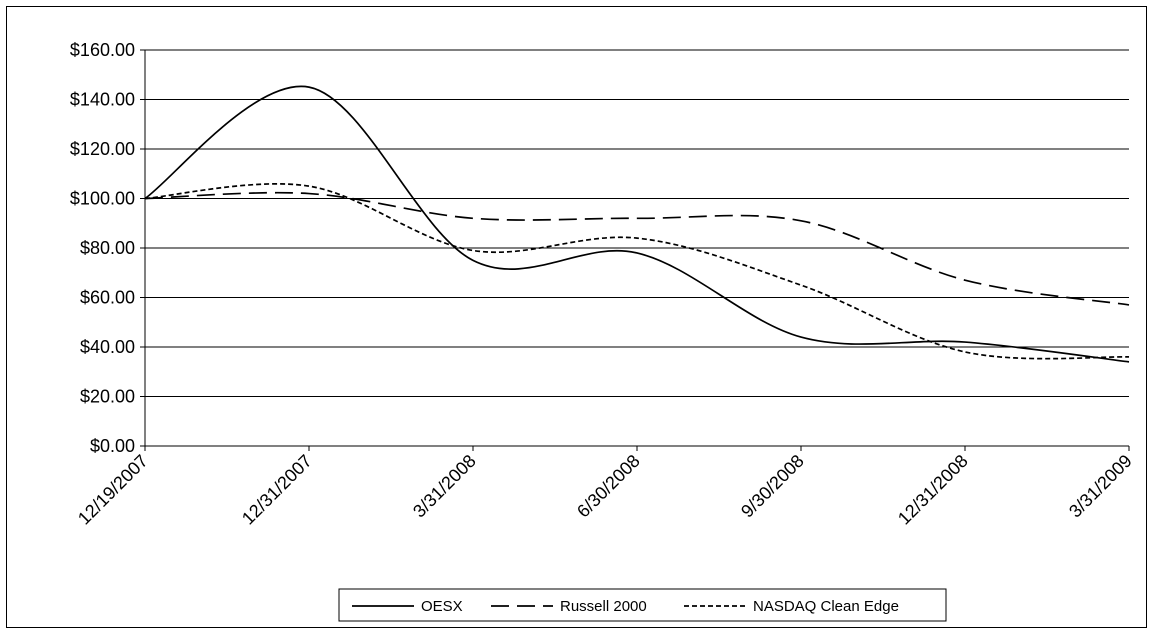 Image resolution: width=1149 pixels, height=630 pixels. I want to click on x-tick-label: 9/30/2008, so click(772, 486).